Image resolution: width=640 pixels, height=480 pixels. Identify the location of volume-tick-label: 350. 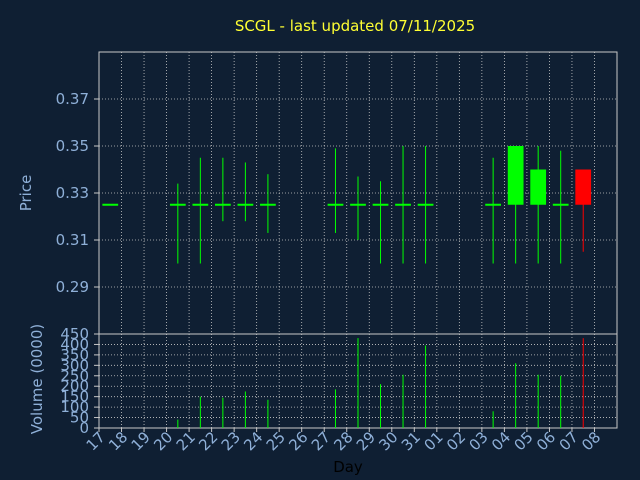
(74, 355).